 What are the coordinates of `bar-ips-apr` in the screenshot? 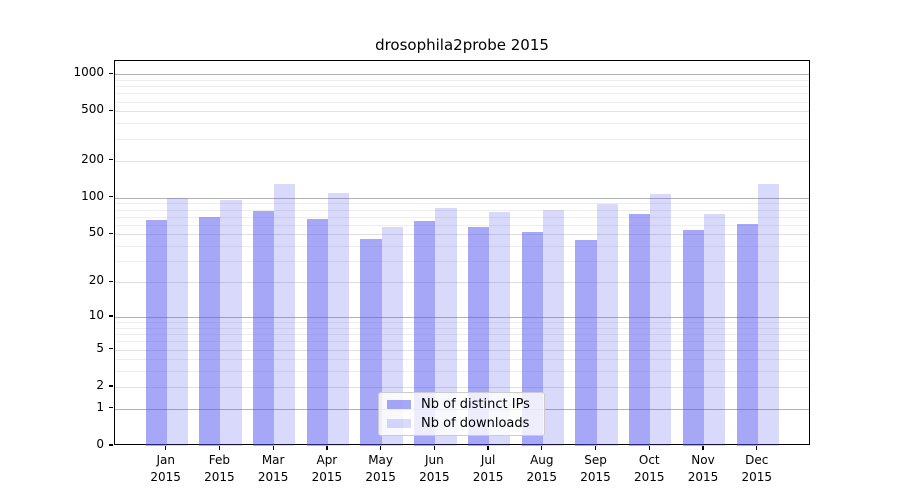 It's located at (317, 332).